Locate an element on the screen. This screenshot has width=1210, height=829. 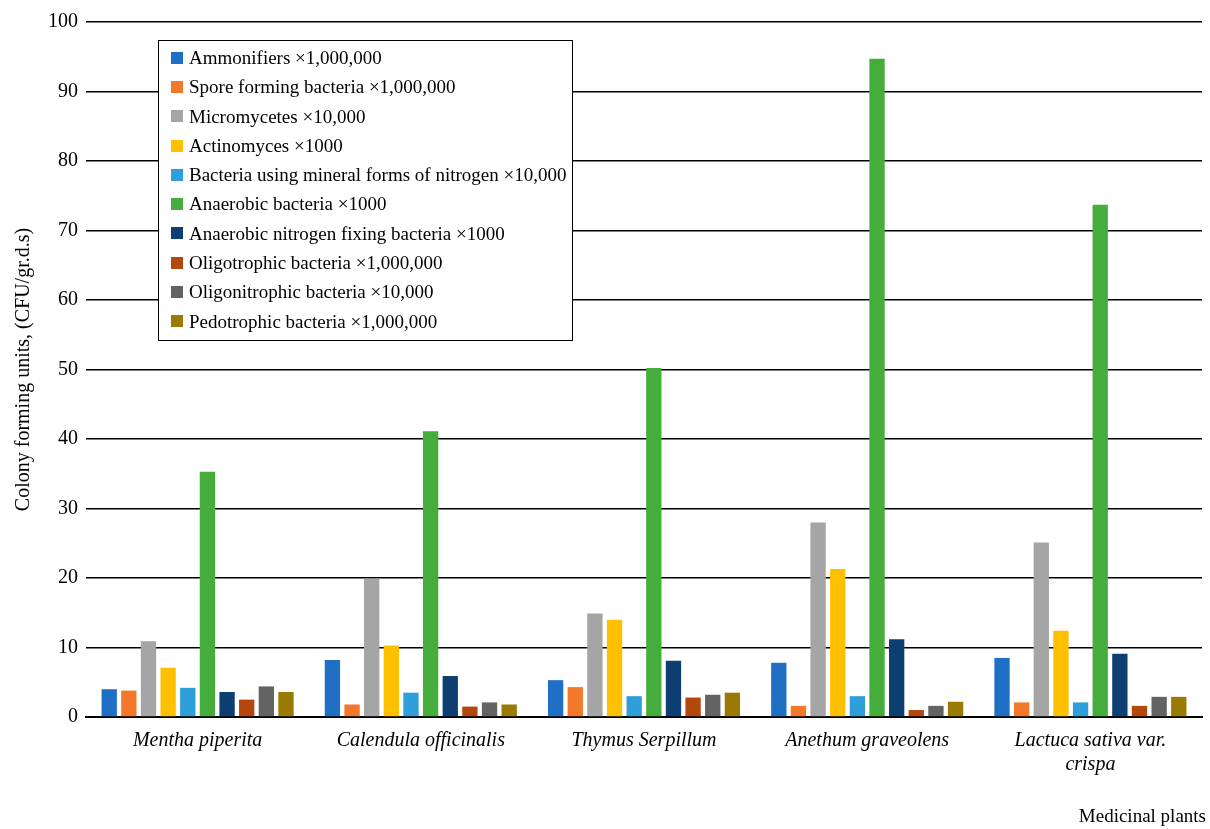
y-tick-label: 70 is located at coordinates (68, 228).